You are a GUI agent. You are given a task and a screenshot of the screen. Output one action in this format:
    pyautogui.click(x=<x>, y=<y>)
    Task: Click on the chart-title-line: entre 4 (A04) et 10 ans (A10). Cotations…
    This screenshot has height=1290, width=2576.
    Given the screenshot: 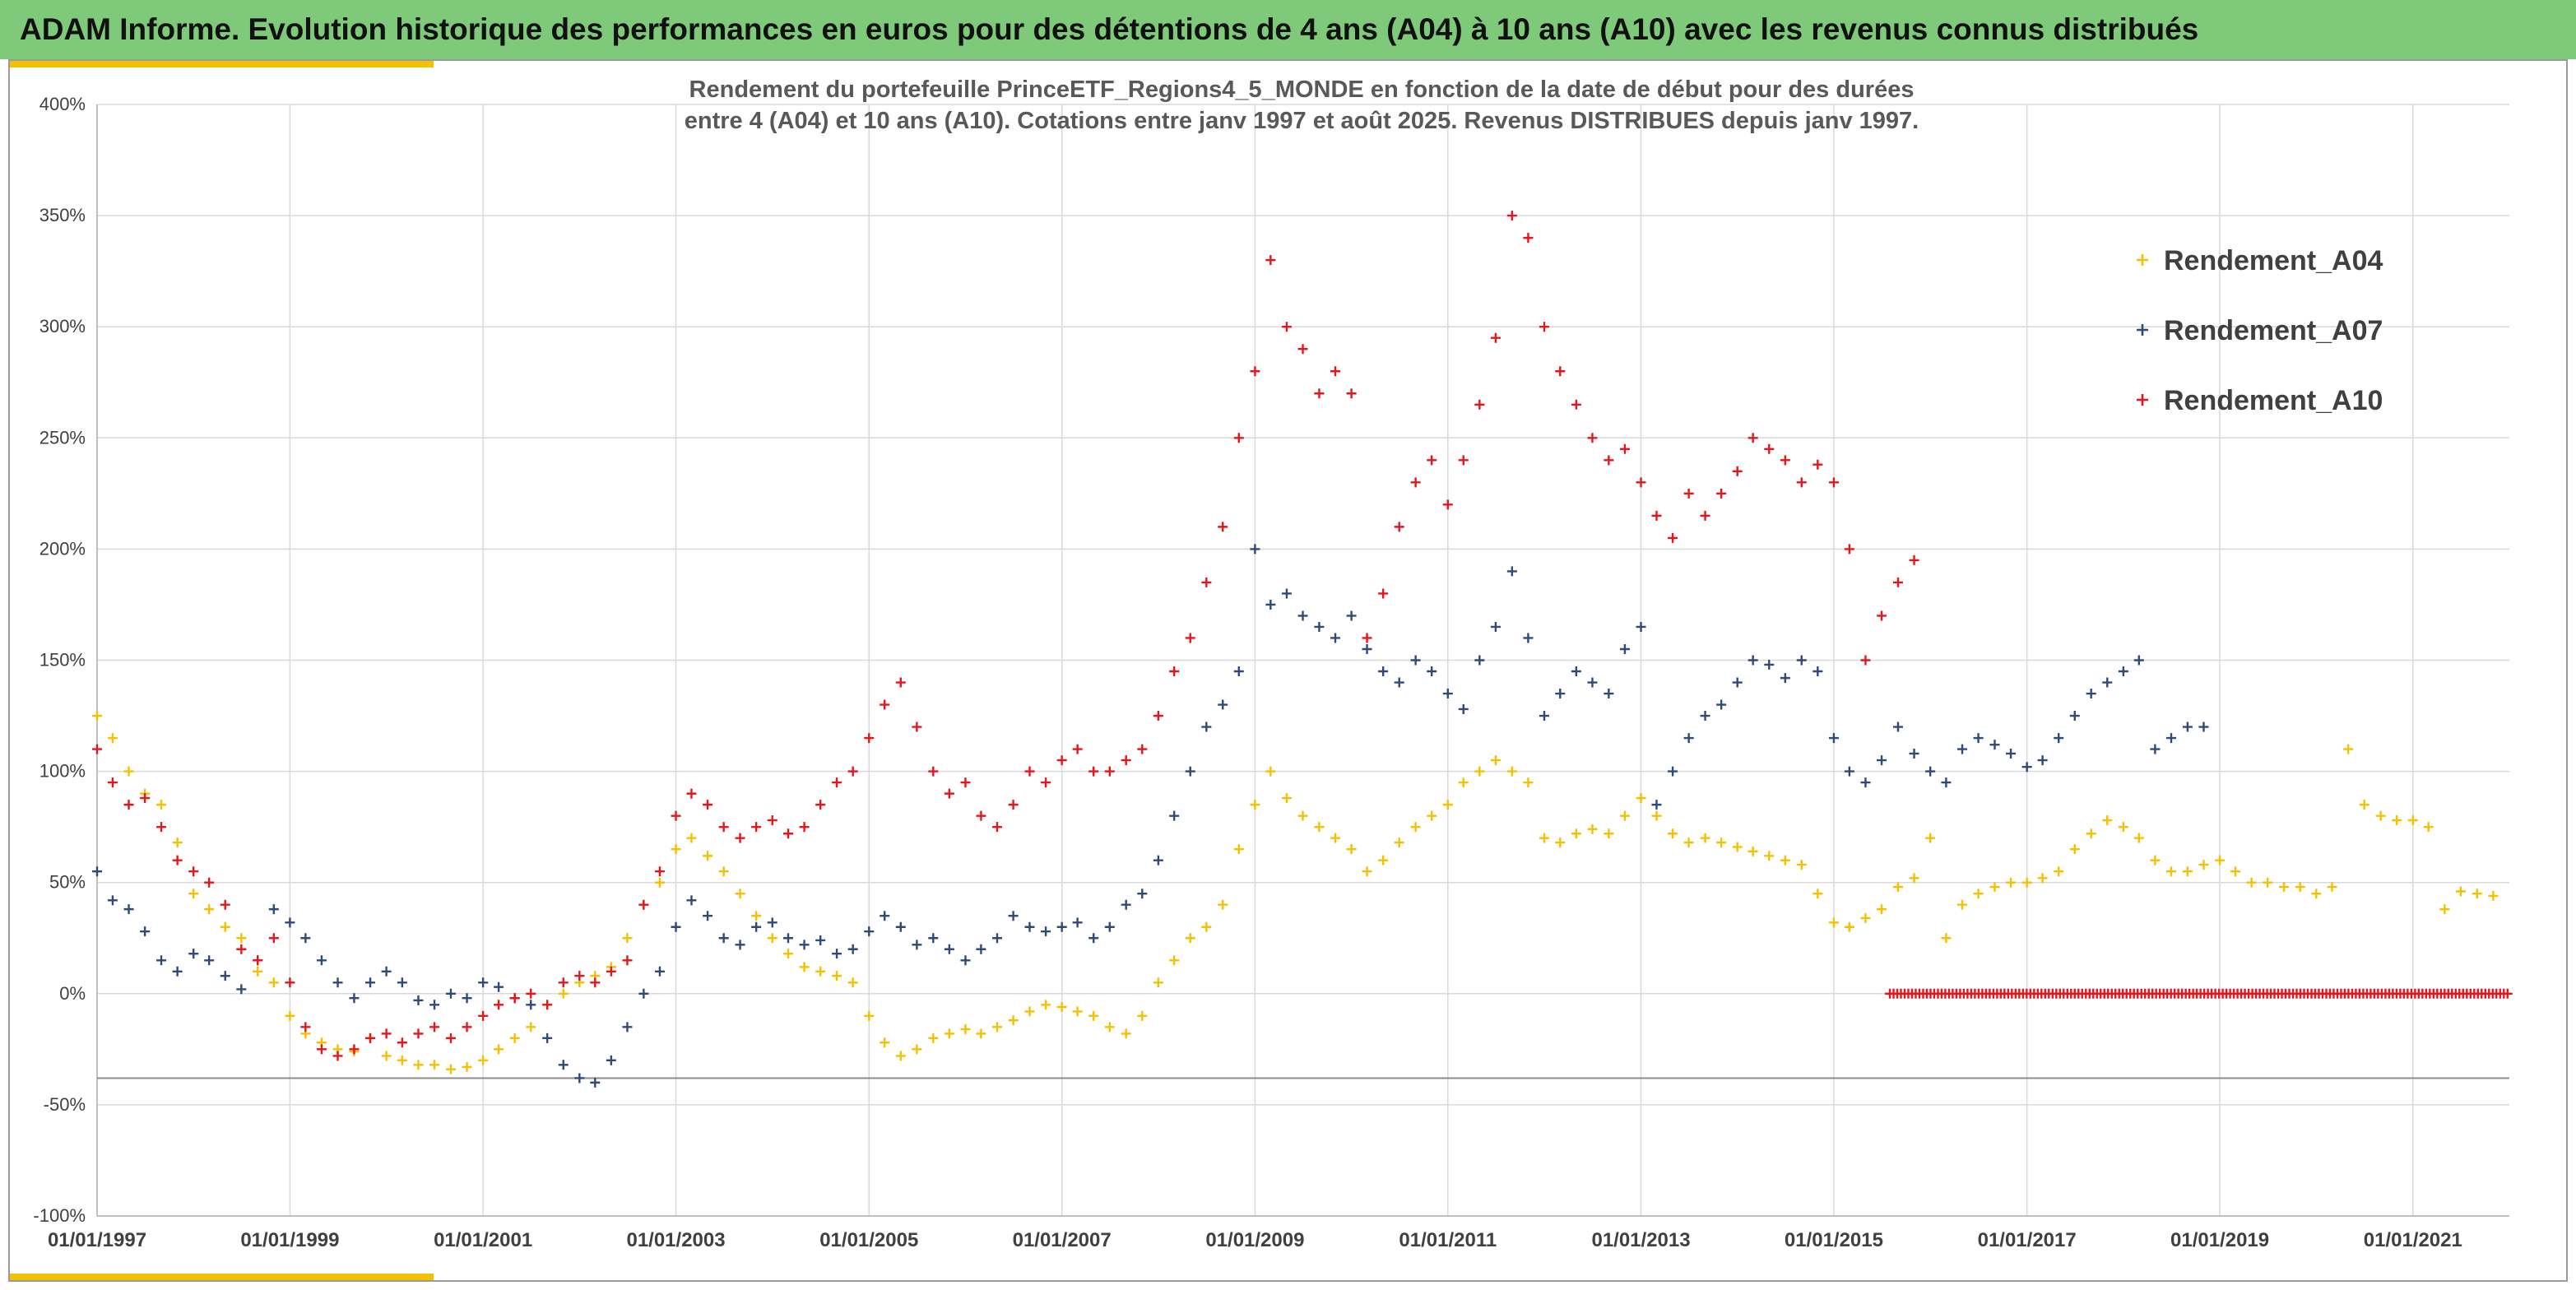 What is the action you would take?
    pyautogui.click(x=1302, y=121)
    